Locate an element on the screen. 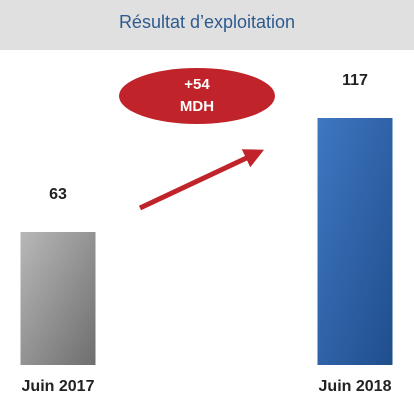 The image size is (414, 400). value-label: 117 is located at coordinates (355, 80).